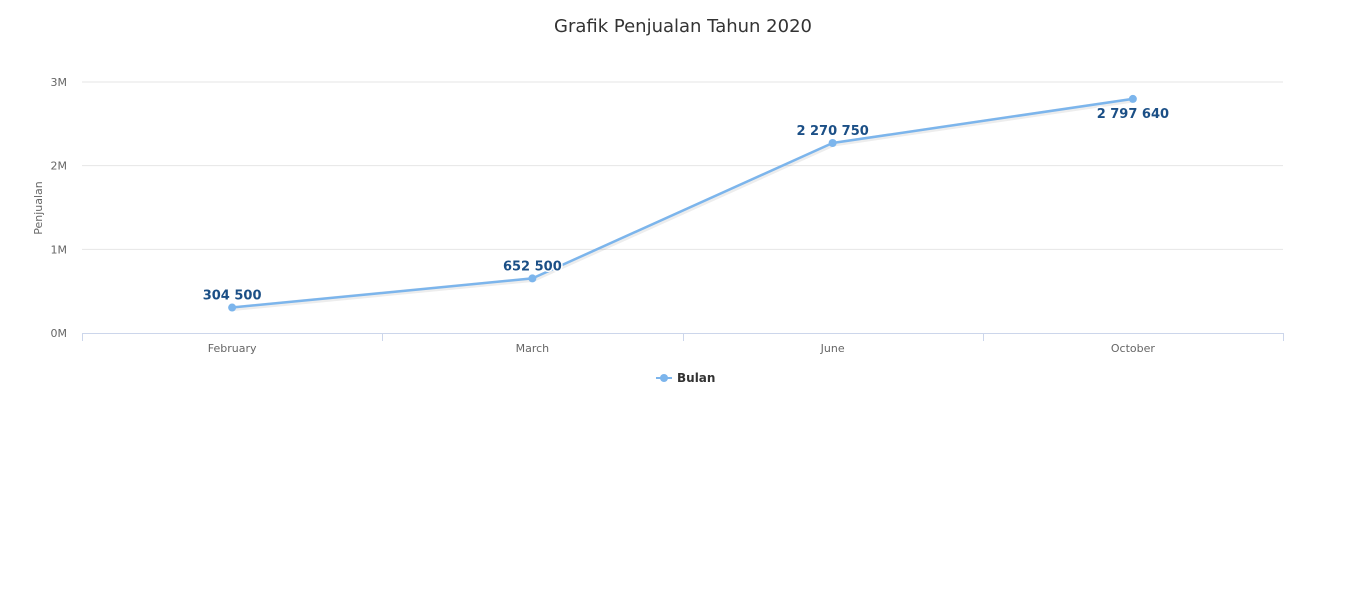 The width and height of the screenshot is (1349, 614). What do you see at coordinates (664, 378) in the screenshot?
I see `legend-marker` at bounding box center [664, 378].